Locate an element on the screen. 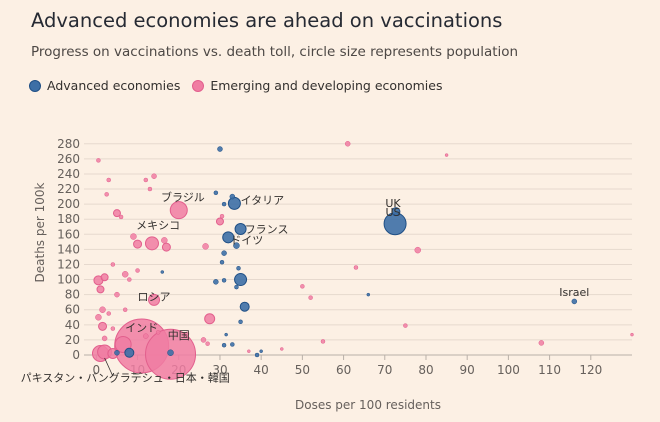 Image resolution: width=660 pixels, height=422 pixels. x-tick-label: 50 is located at coordinates (302, 370).